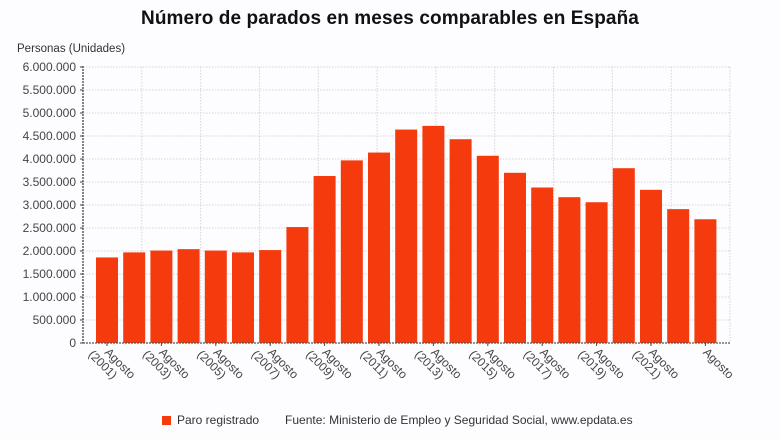 Image resolution: width=780 pixels, height=440 pixels. Describe the element at coordinates (220, 363) in the screenshot. I see `x-tick-label: Agosto(2005)` at that location.